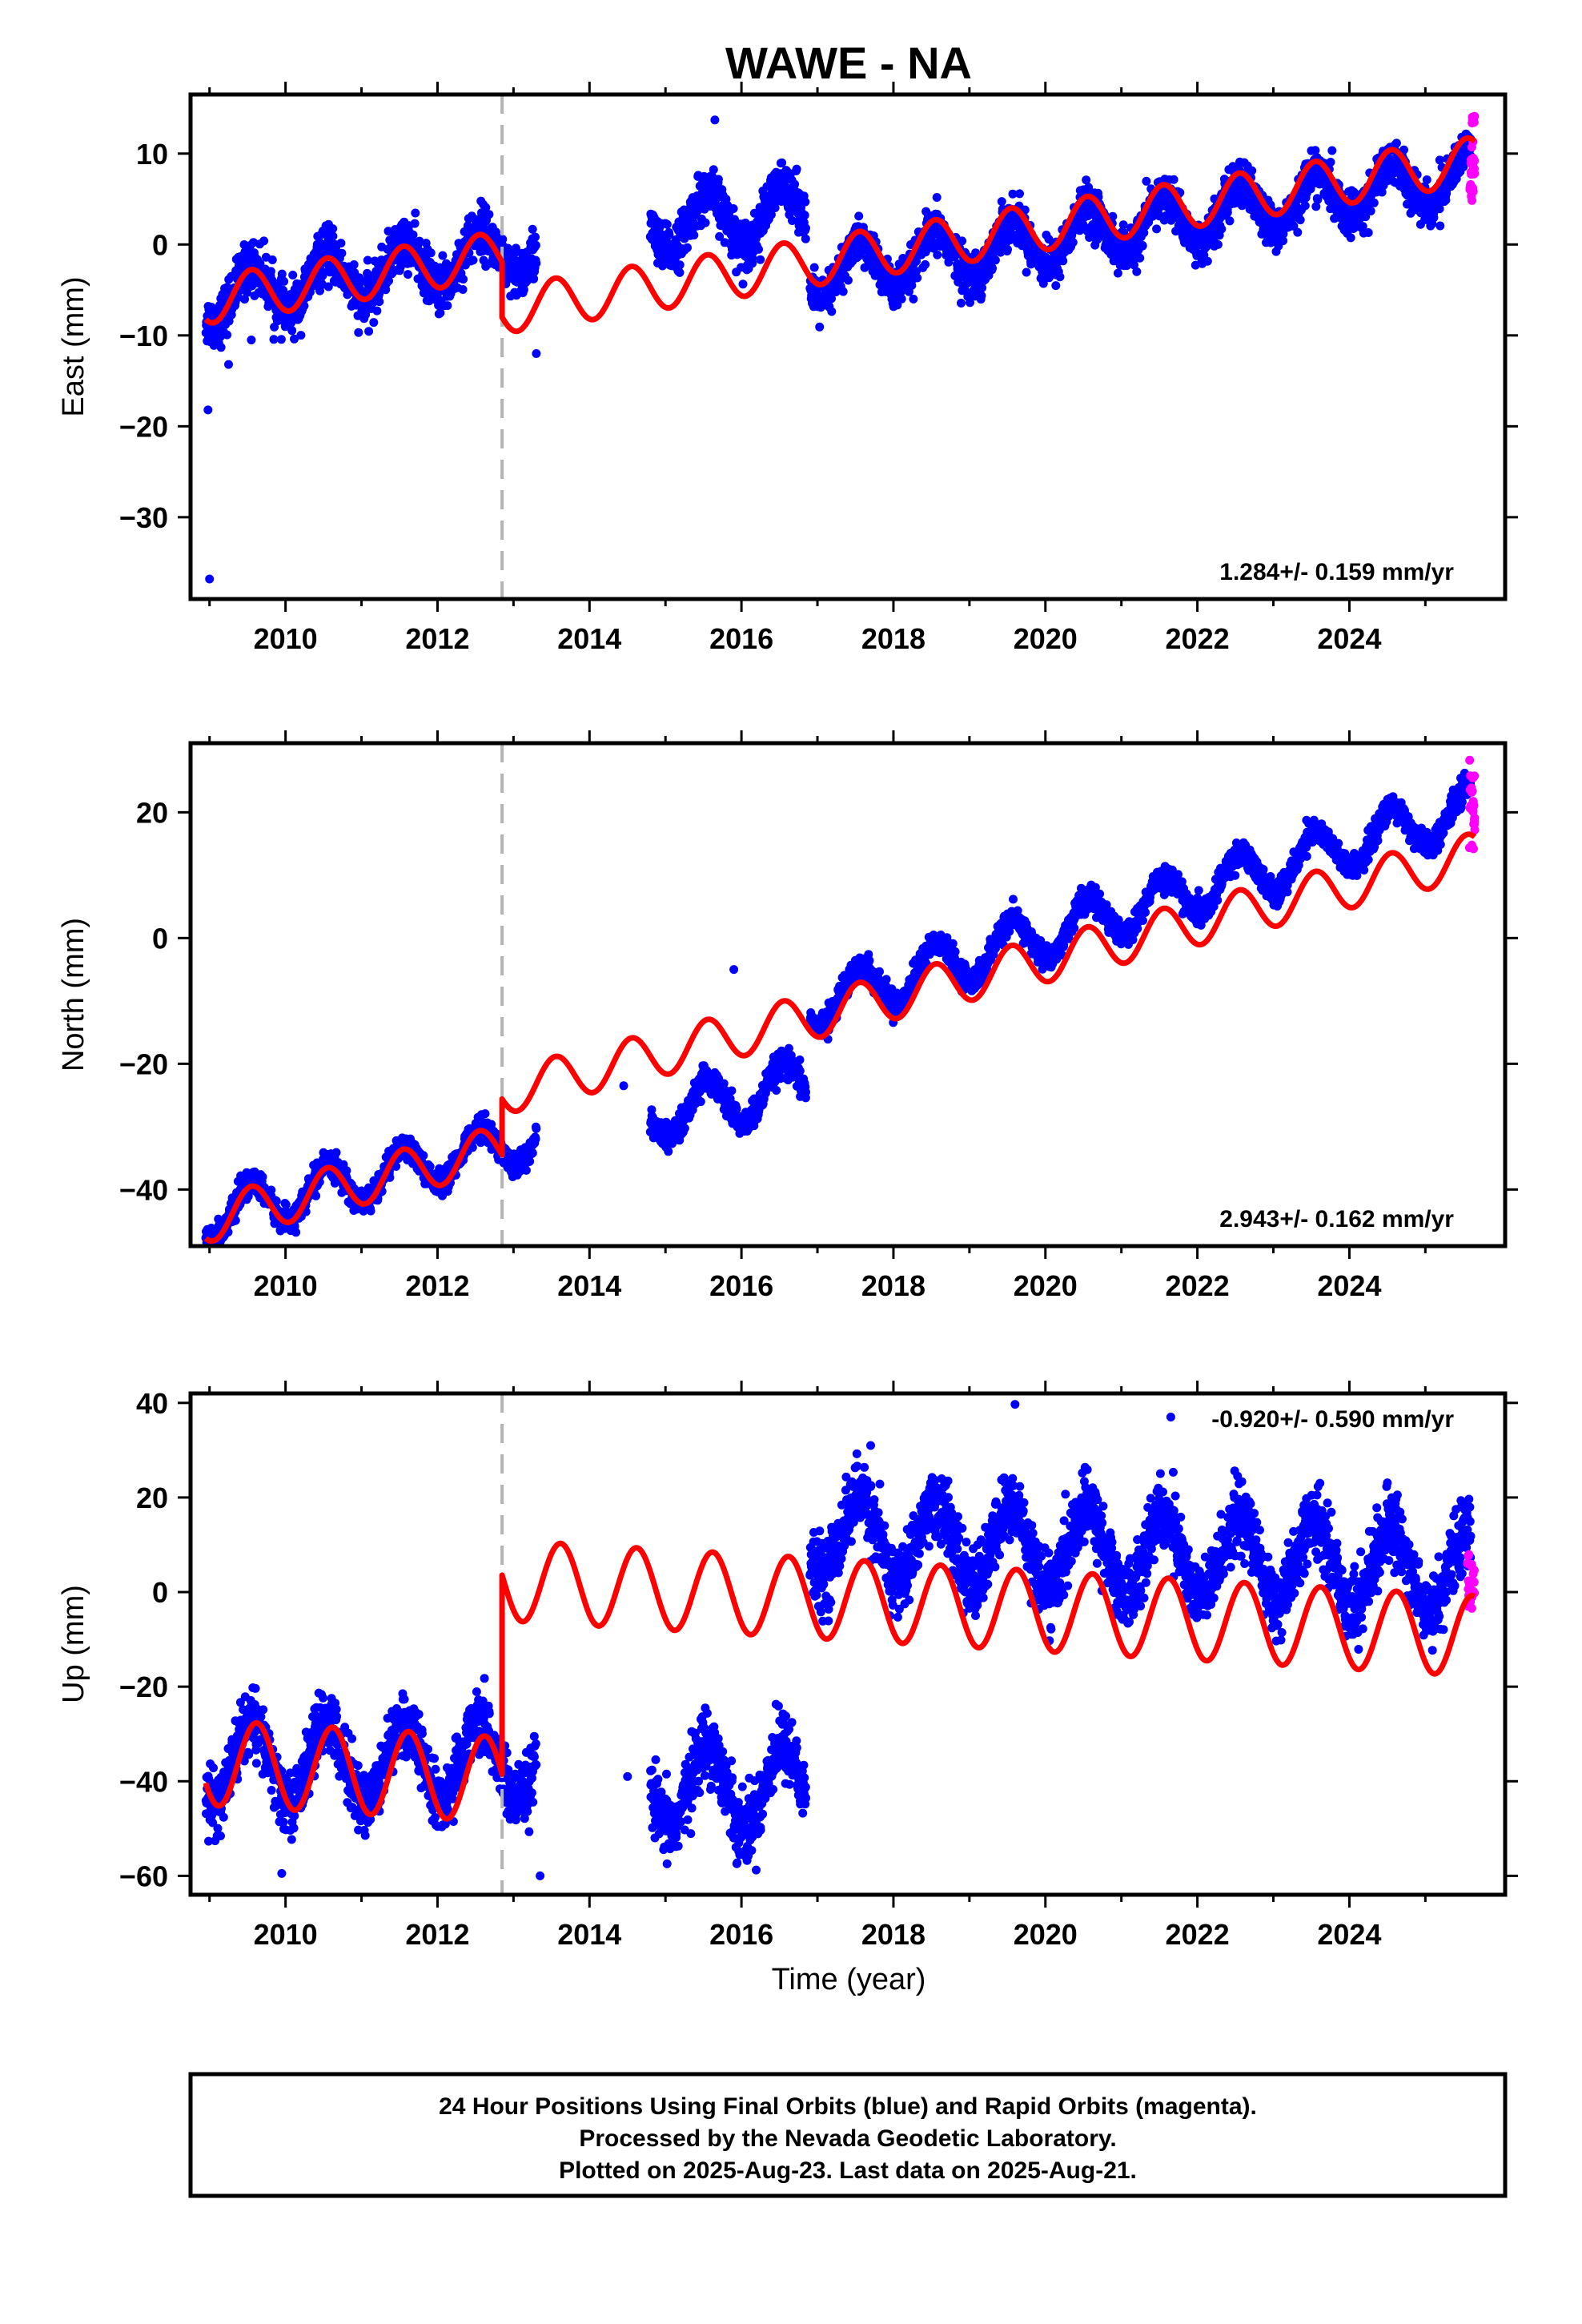 The height and width of the screenshot is (2324, 1582). Describe the element at coordinates (1349, 638) in the screenshot. I see `x-tick-label: 2024` at that location.